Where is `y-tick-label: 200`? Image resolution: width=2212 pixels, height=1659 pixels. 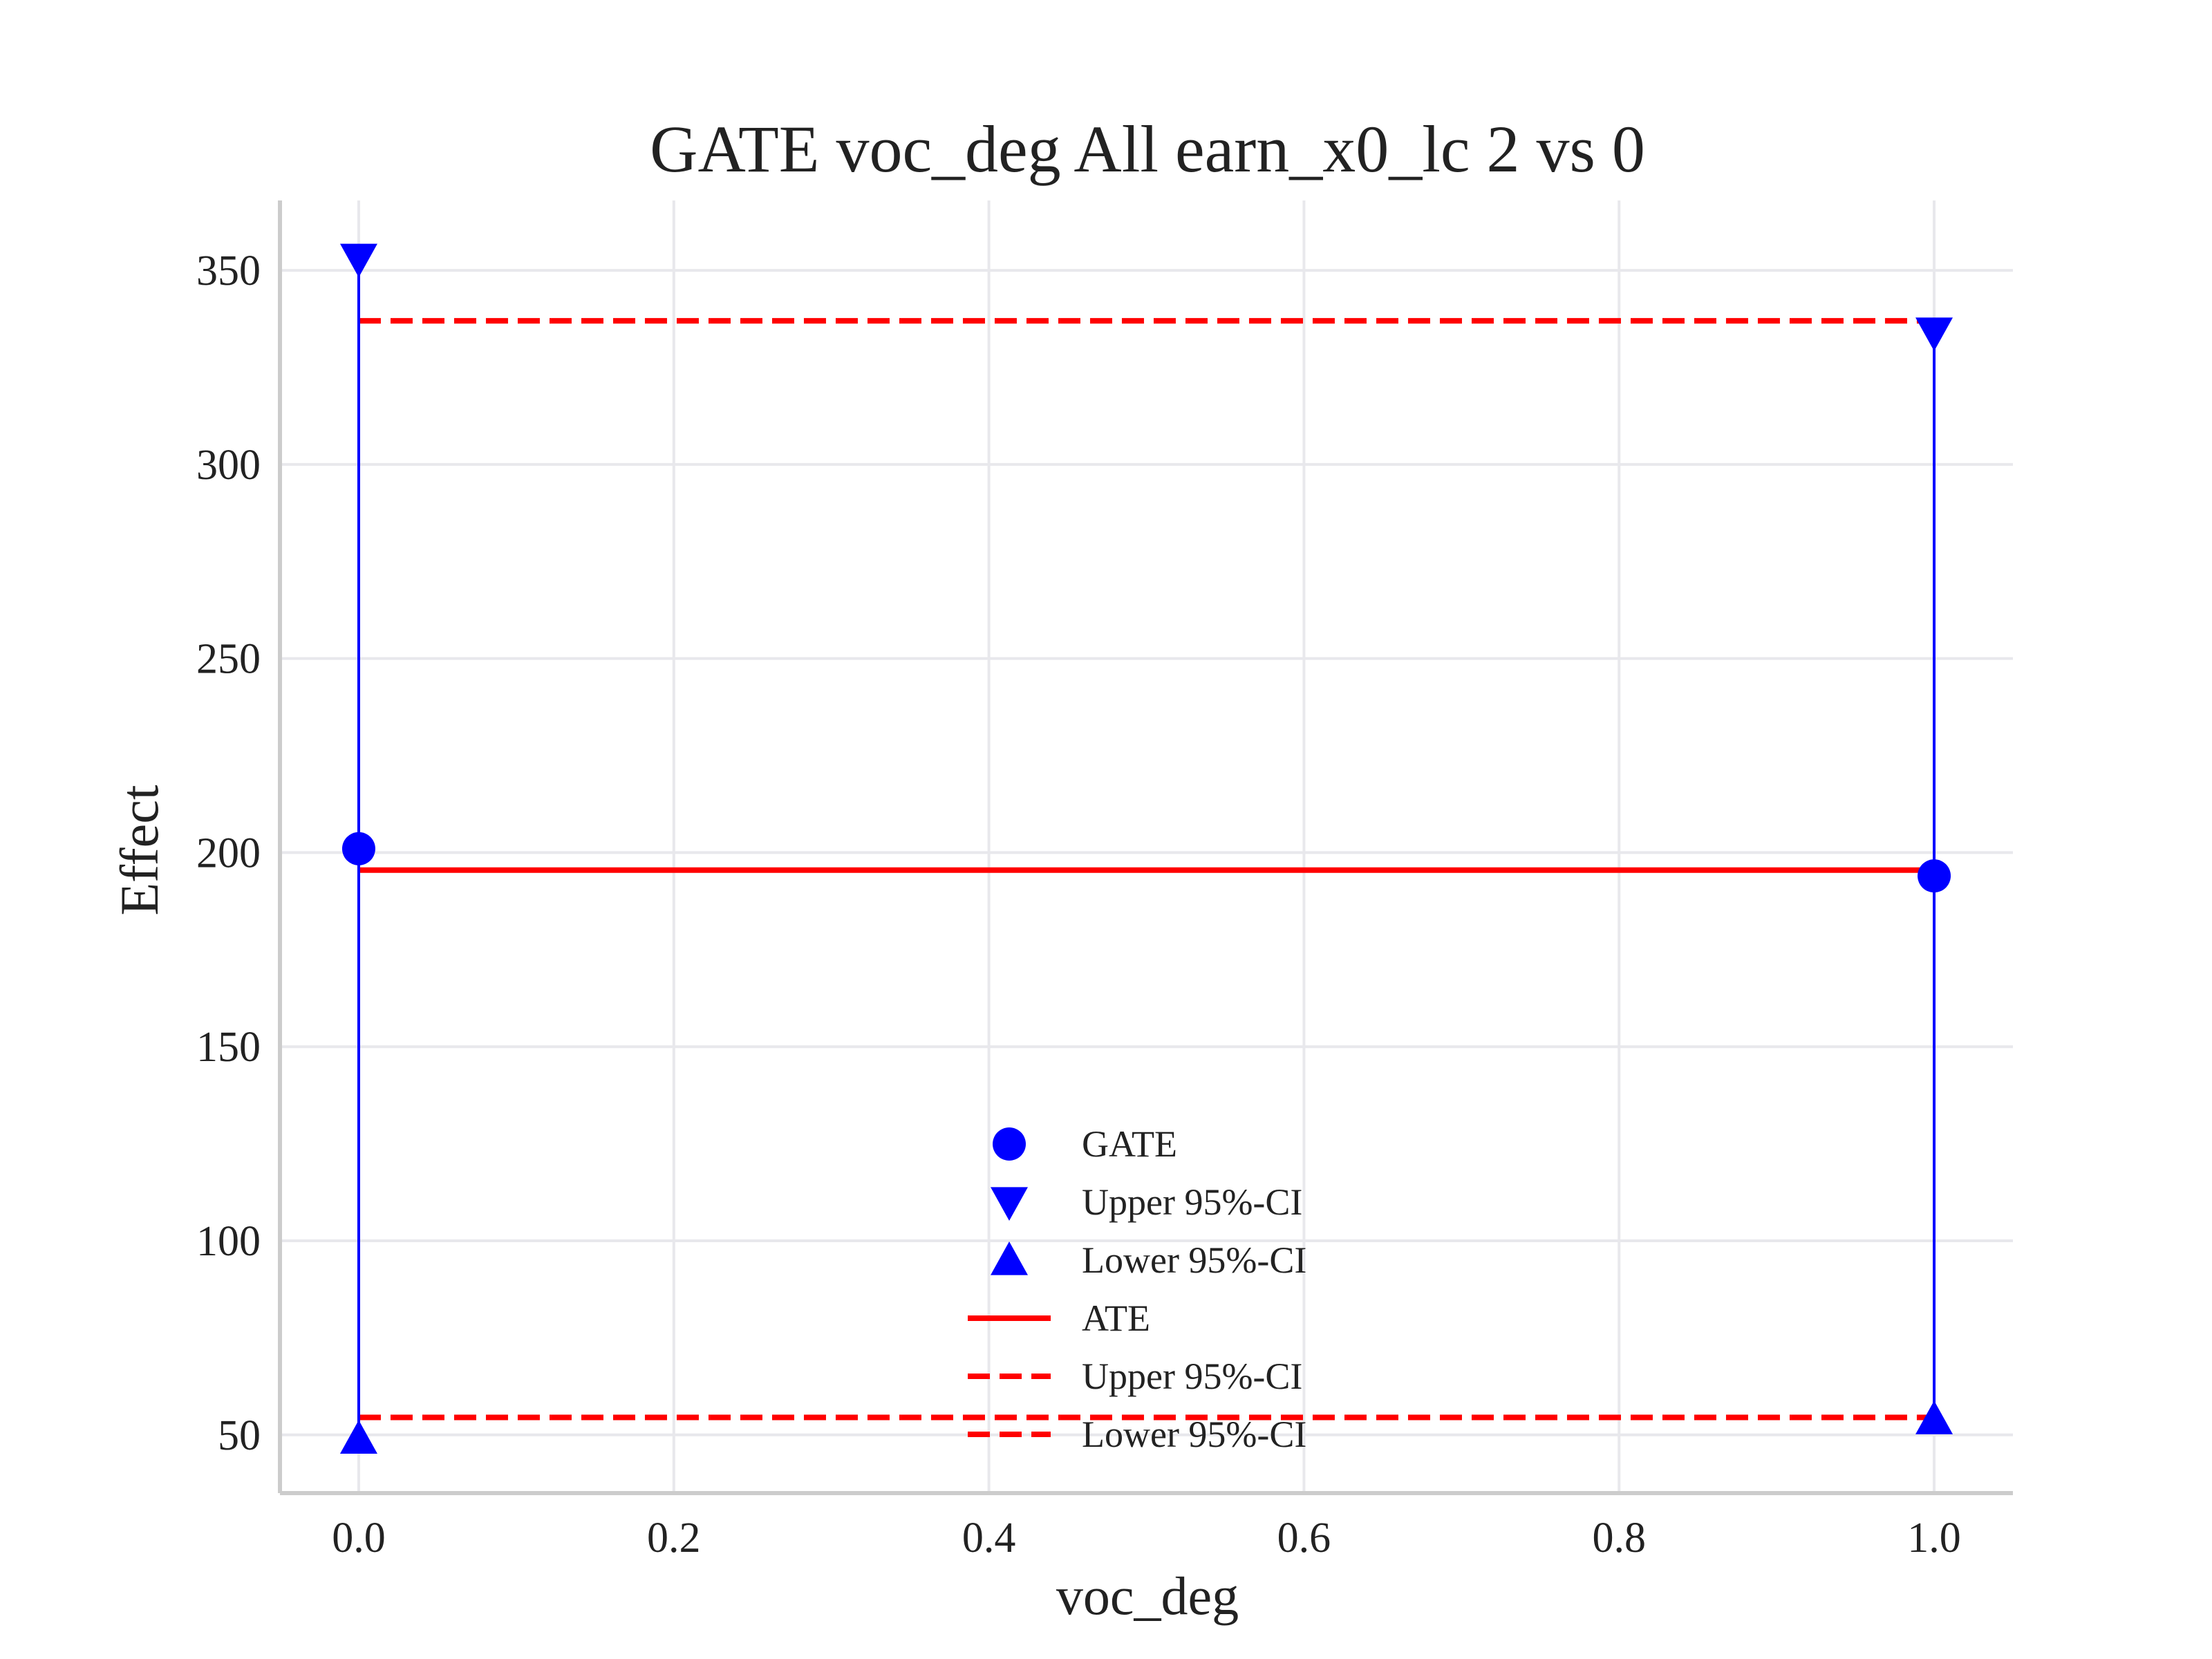
y-tick-label: 200 is located at coordinates (228, 854).